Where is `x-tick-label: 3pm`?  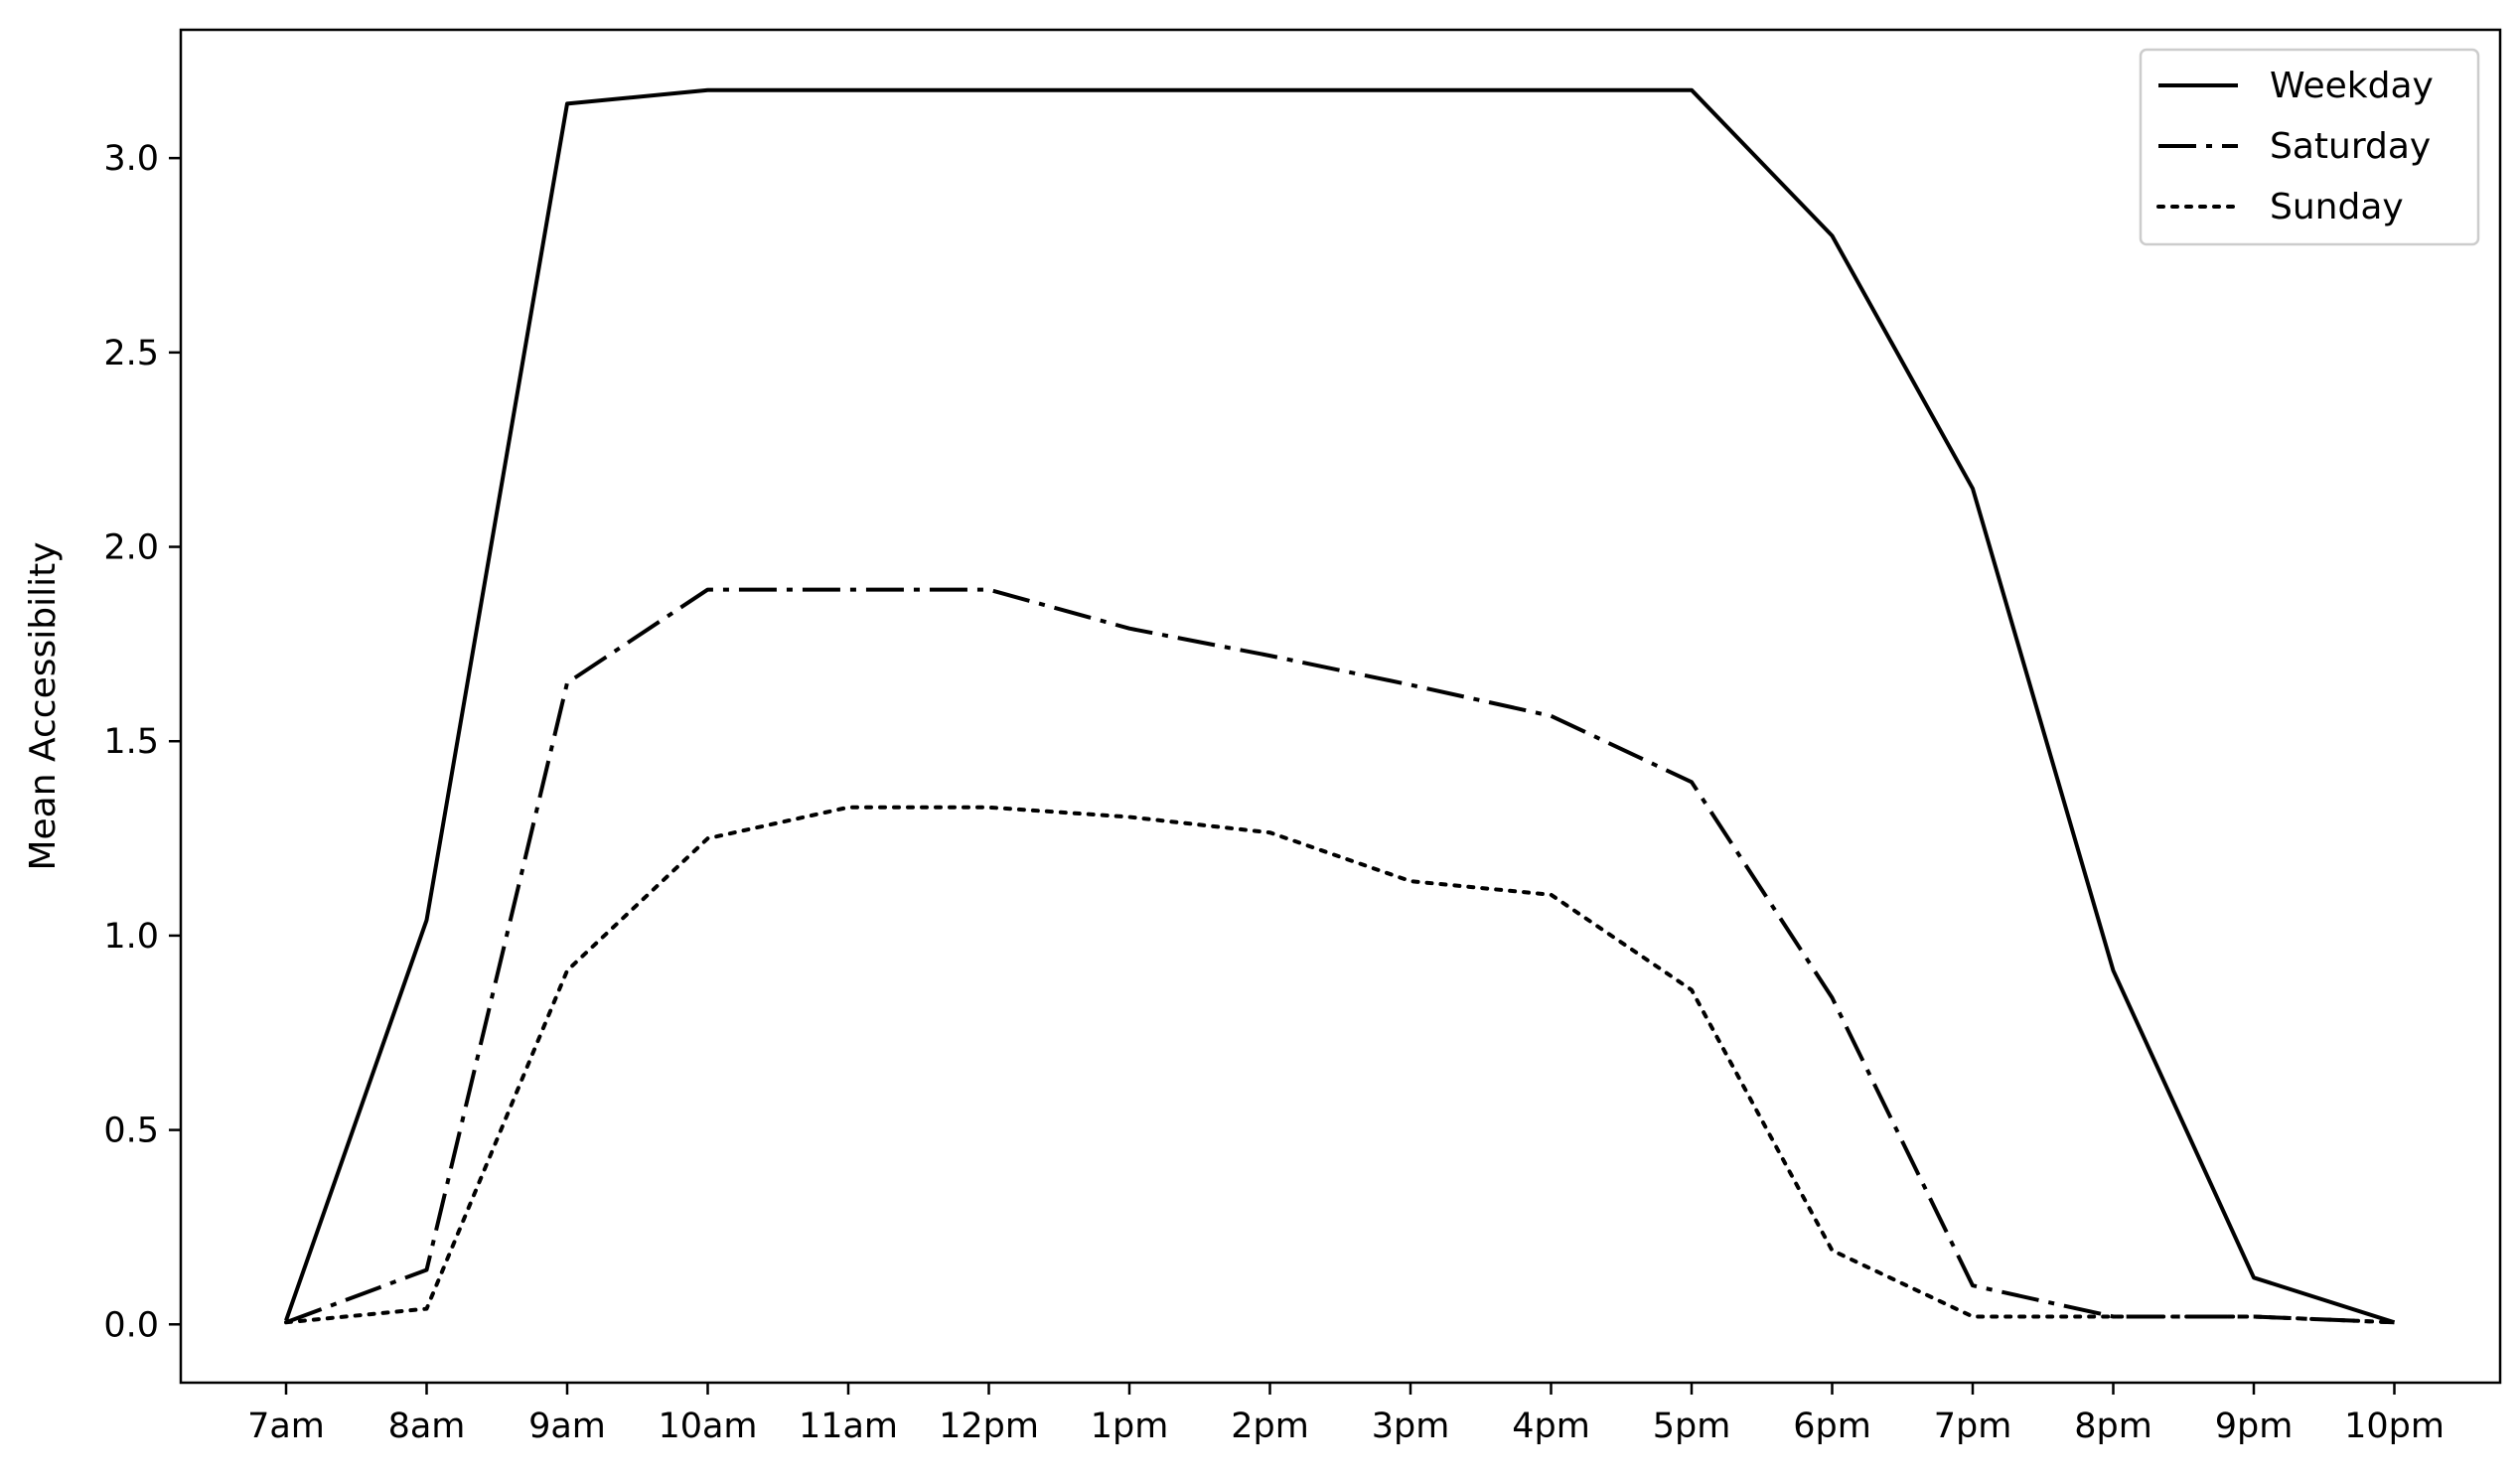
x-tick-label: 3pm is located at coordinates (1411, 1426).